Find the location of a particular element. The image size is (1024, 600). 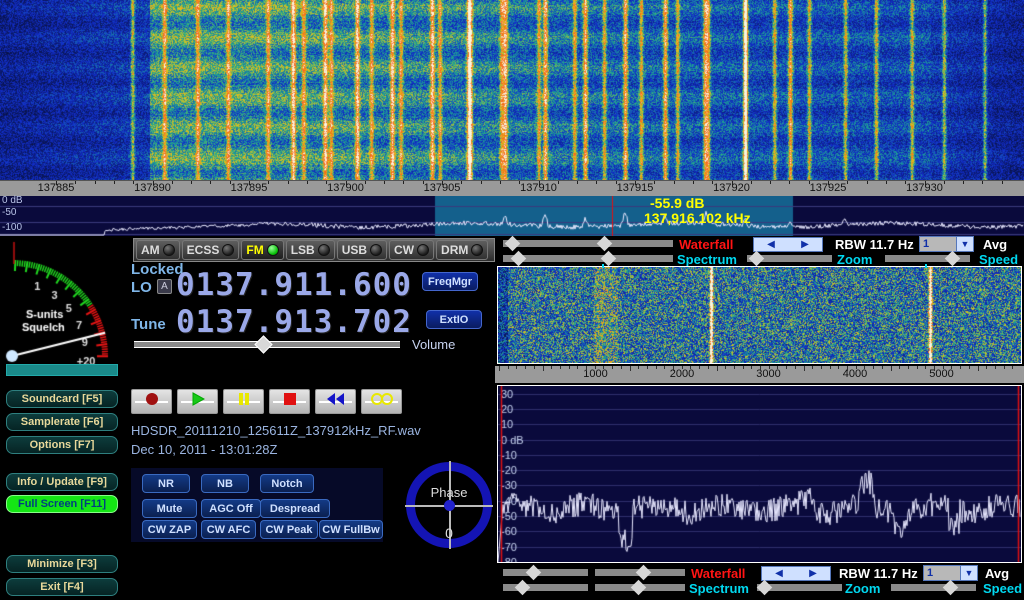

cw-fullbw-button: CW FullBw is located at coordinates (351, 529).